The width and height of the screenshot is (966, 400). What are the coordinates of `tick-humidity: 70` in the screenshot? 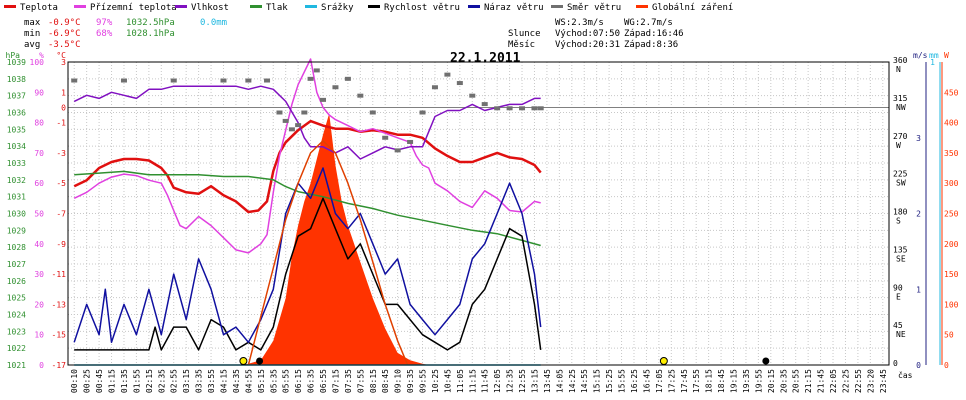 It's located at (39, 153).